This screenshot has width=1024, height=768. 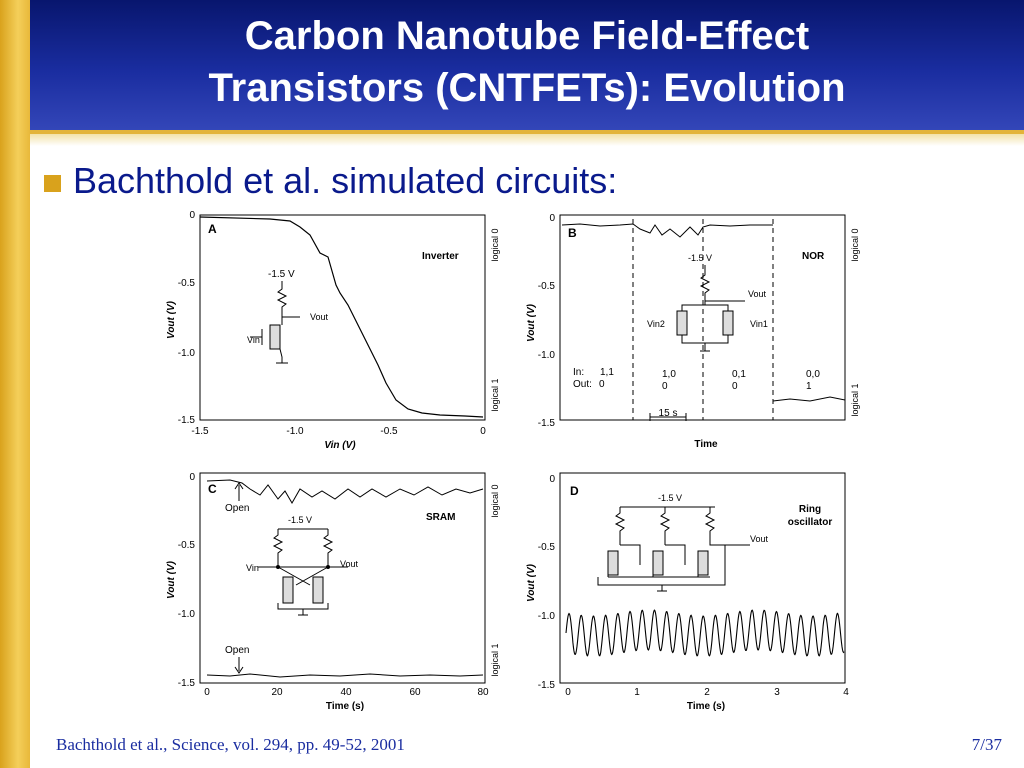 What do you see at coordinates (495, 244) in the screenshot?
I see `panel-a-logical0: logical 0` at bounding box center [495, 244].